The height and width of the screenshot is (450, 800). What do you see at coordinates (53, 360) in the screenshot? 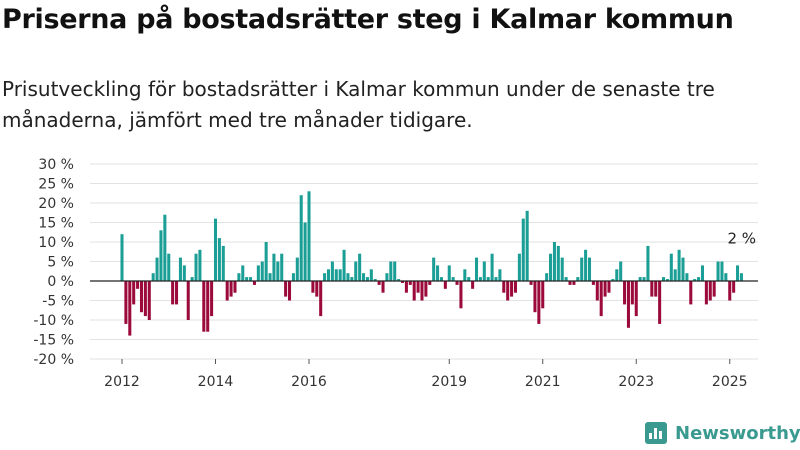
I see `y-tick-label: -20 %` at bounding box center [53, 360].